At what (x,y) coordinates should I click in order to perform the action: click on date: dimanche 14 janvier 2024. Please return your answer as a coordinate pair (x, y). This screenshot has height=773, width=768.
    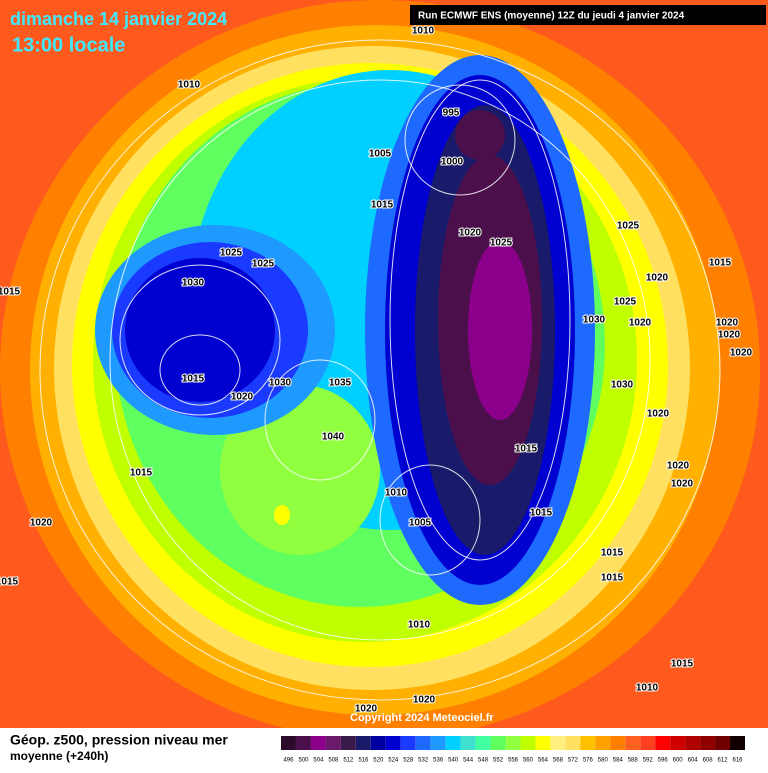
    Looking at the image, I should click on (118, 19).